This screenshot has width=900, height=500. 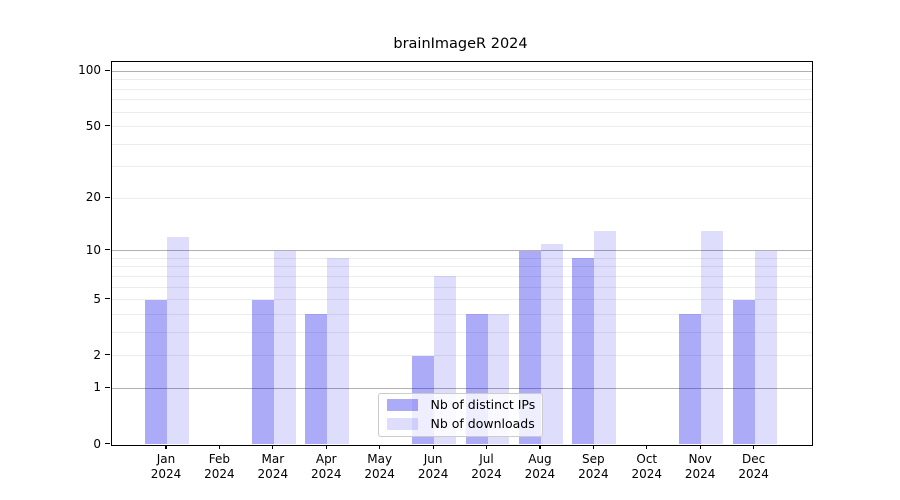 What do you see at coordinates (647, 466) in the screenshot?
I see `x-tick-label-oct: Oct 2024` at bounding box center [647, 466].